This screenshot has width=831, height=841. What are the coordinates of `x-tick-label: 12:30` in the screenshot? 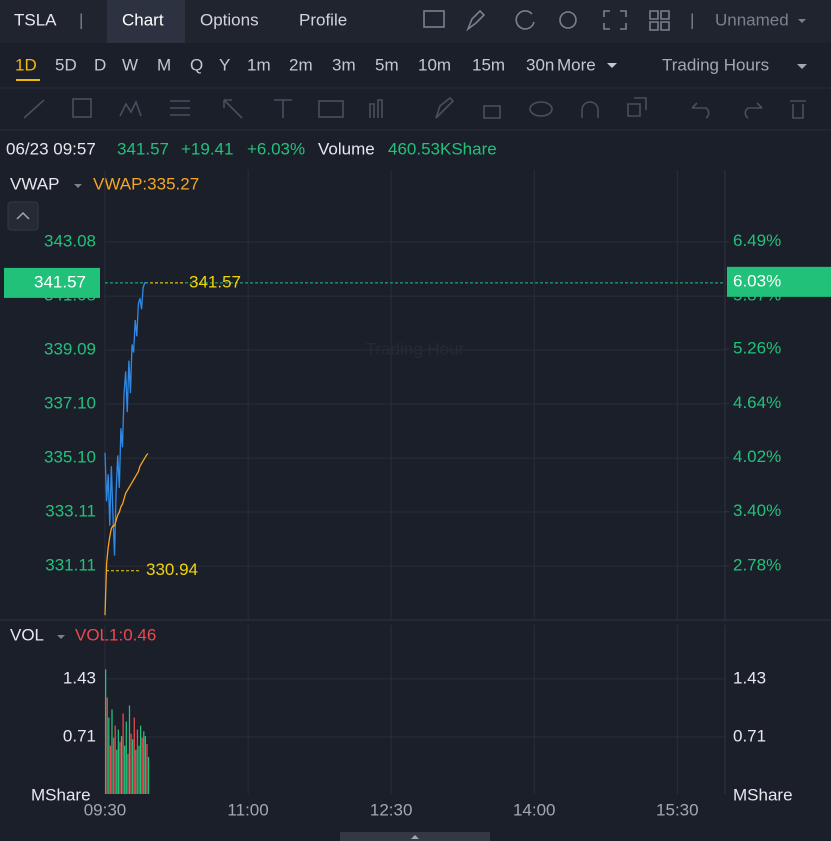 It's located at (391, 809).